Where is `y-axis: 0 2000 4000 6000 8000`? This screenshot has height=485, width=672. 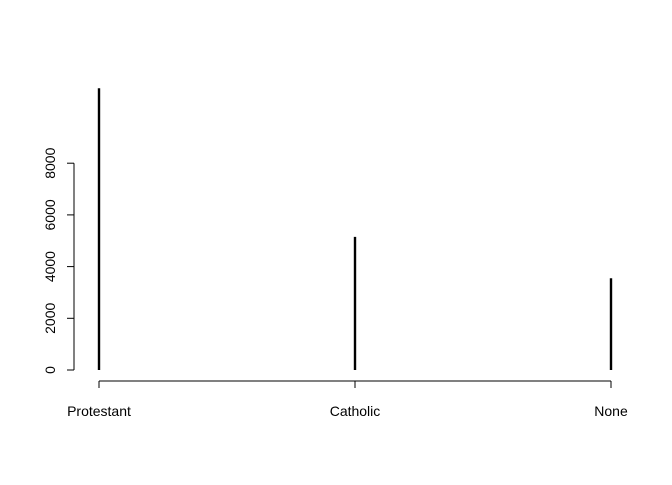 y-axis: 0 2000 4000 6000 8000 is located at coordinates (58, 260).